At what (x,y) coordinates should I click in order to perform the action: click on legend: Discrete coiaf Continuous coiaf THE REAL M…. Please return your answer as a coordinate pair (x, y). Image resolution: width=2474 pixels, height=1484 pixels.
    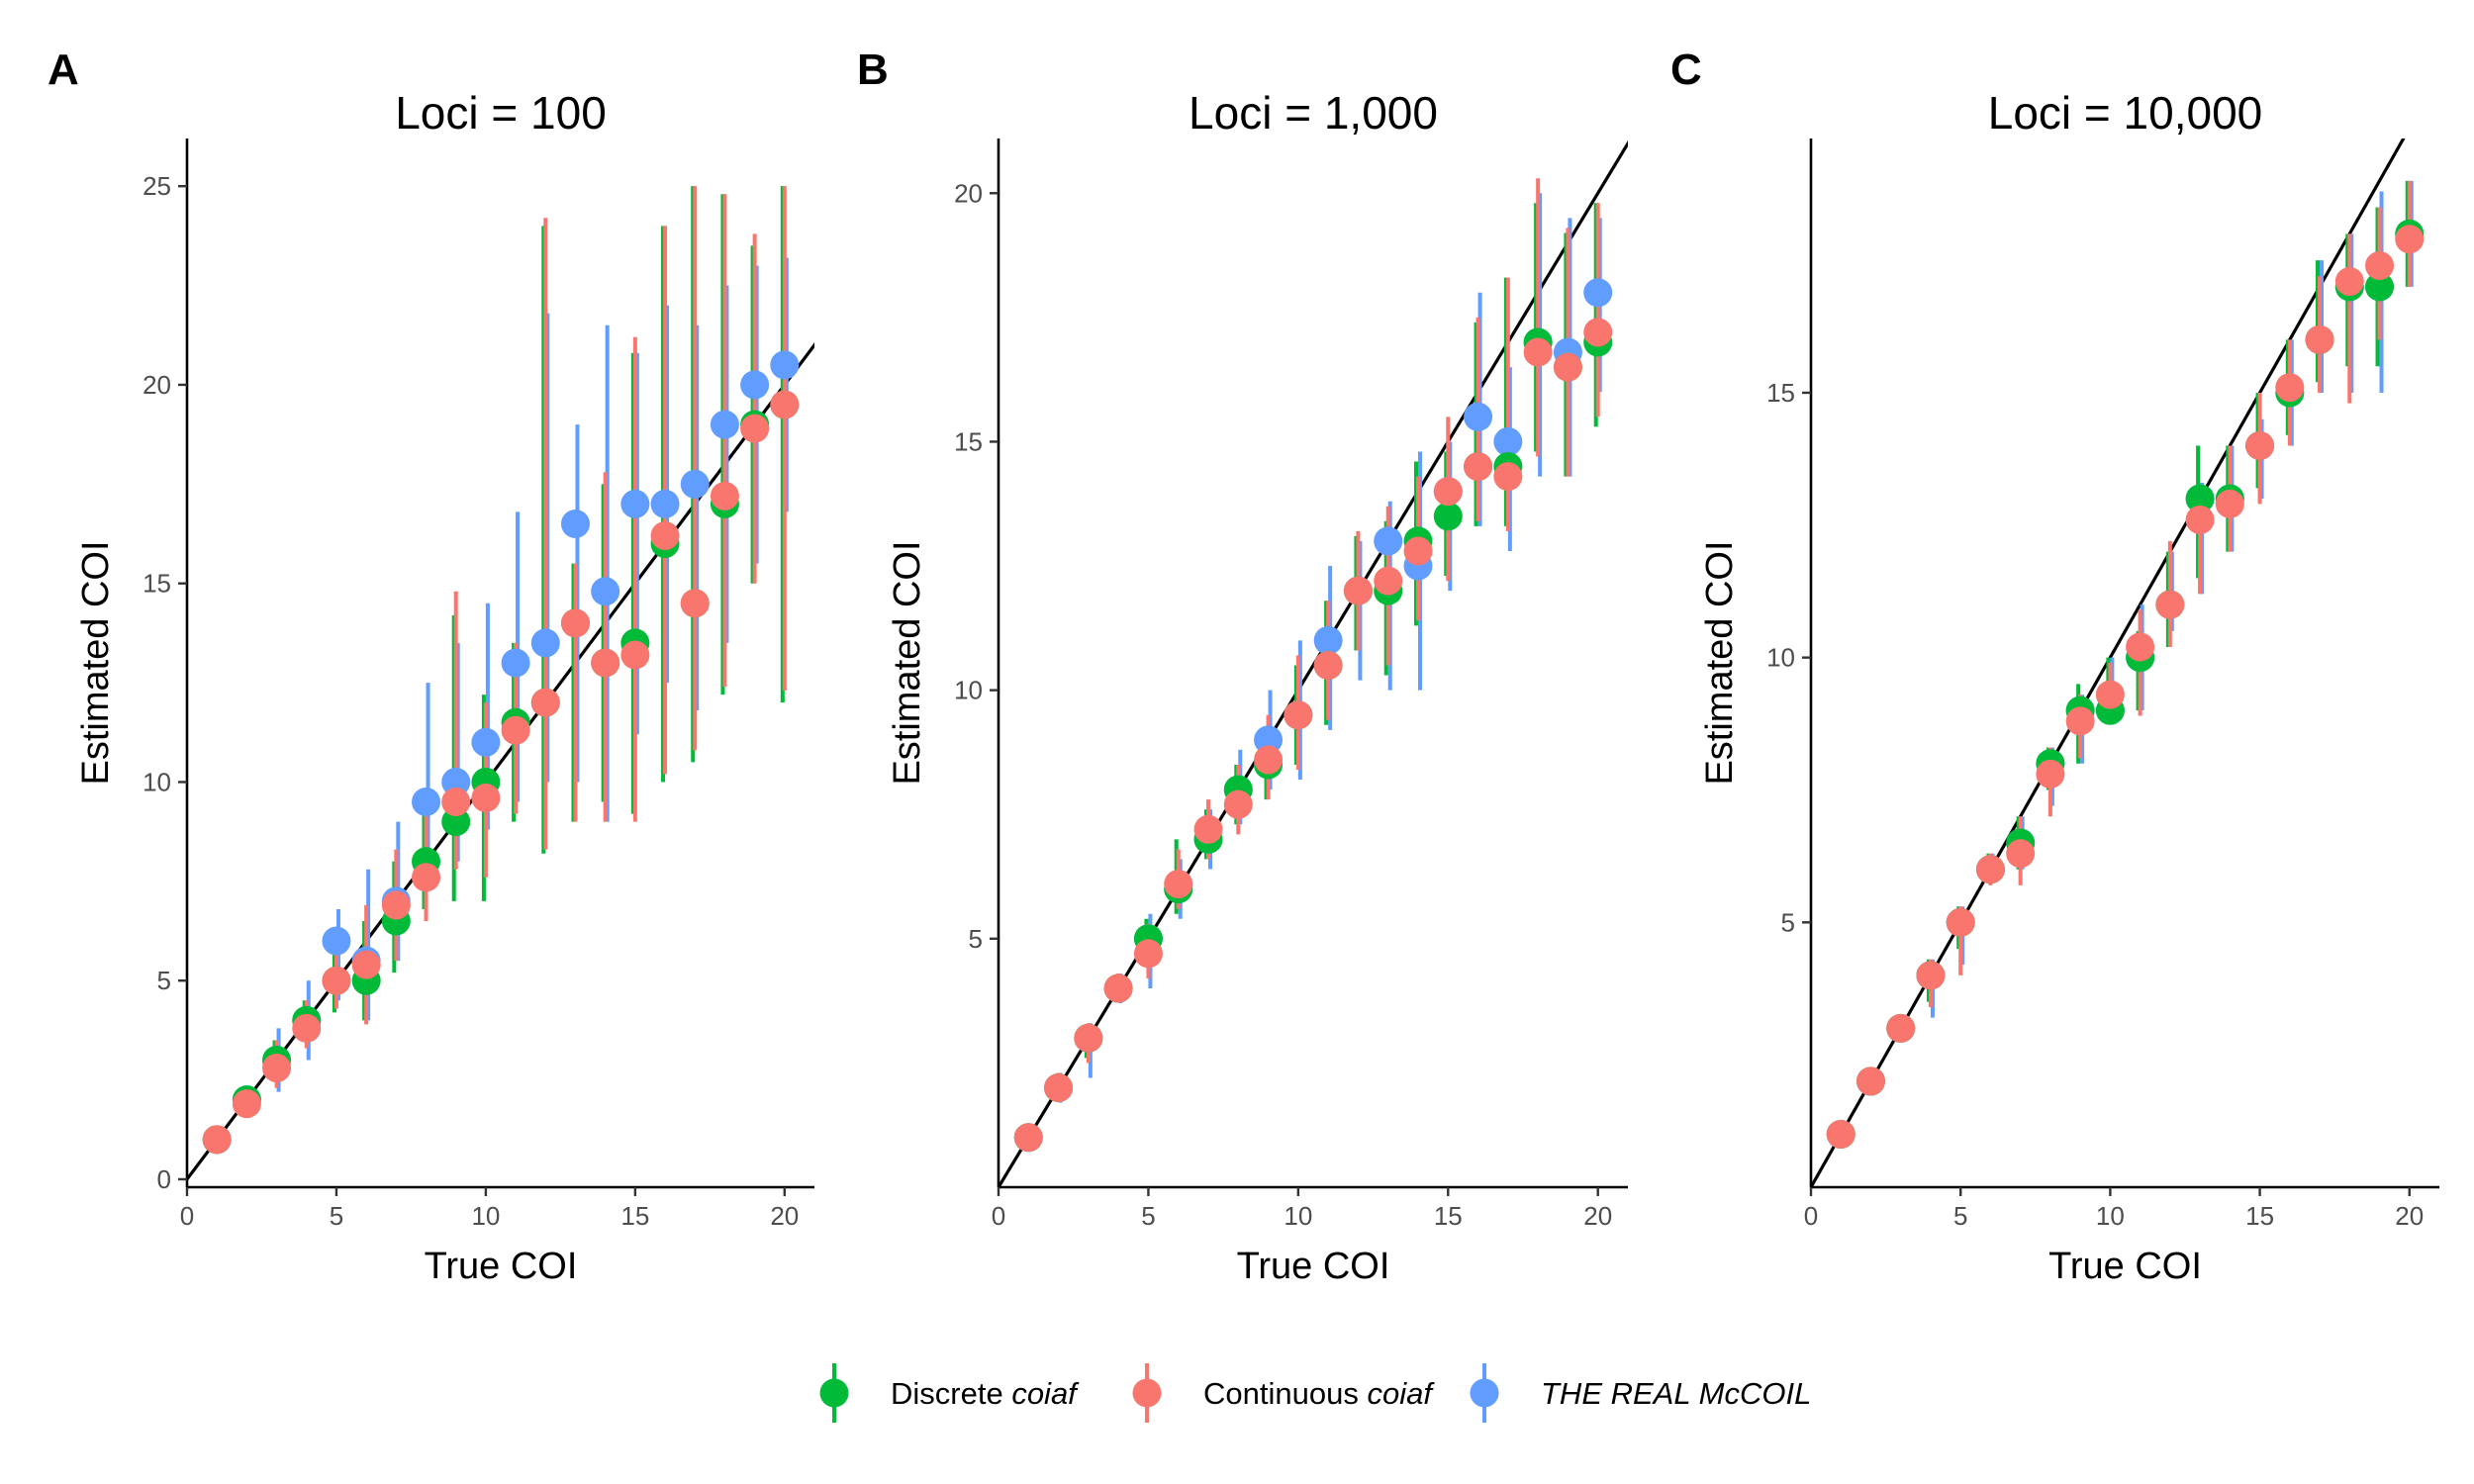
    Looking at the image, I should click on (1315, 1393).